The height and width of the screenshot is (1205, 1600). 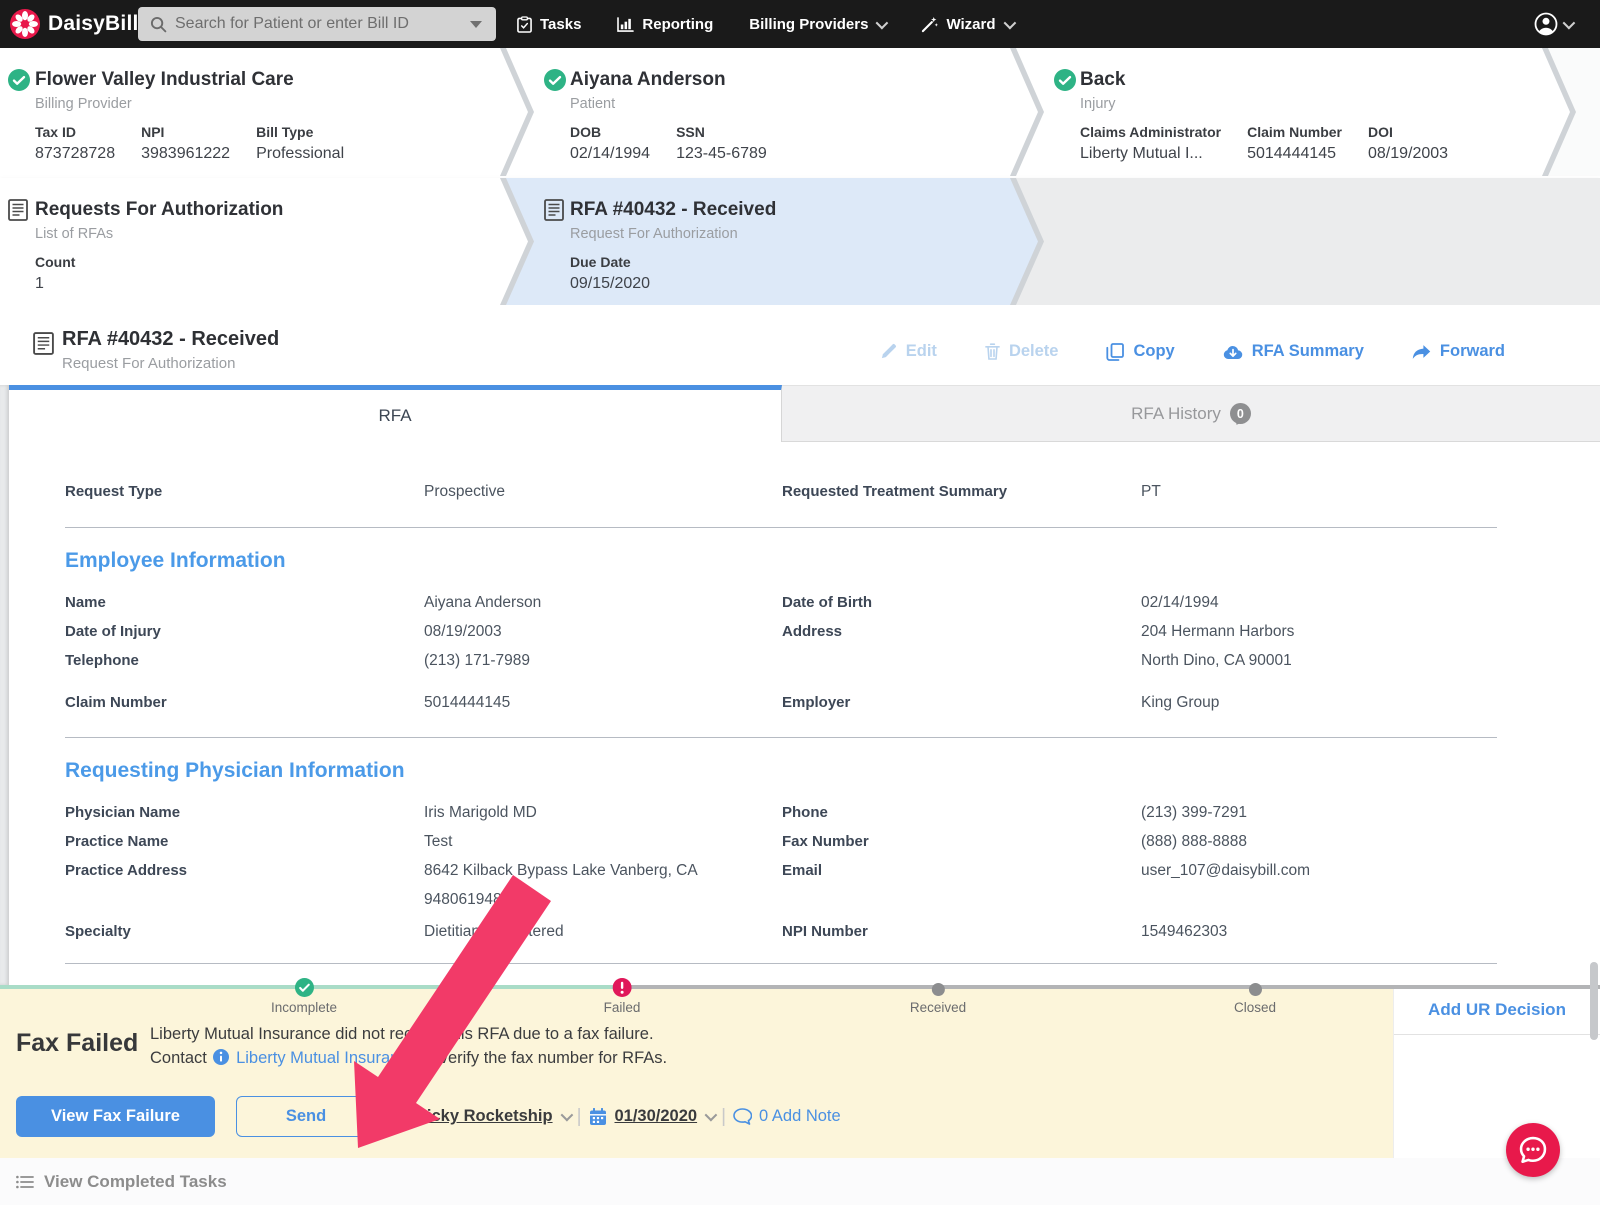 I want to click on page-subtitle: Request For Authorization, so click(x=149, y=363).